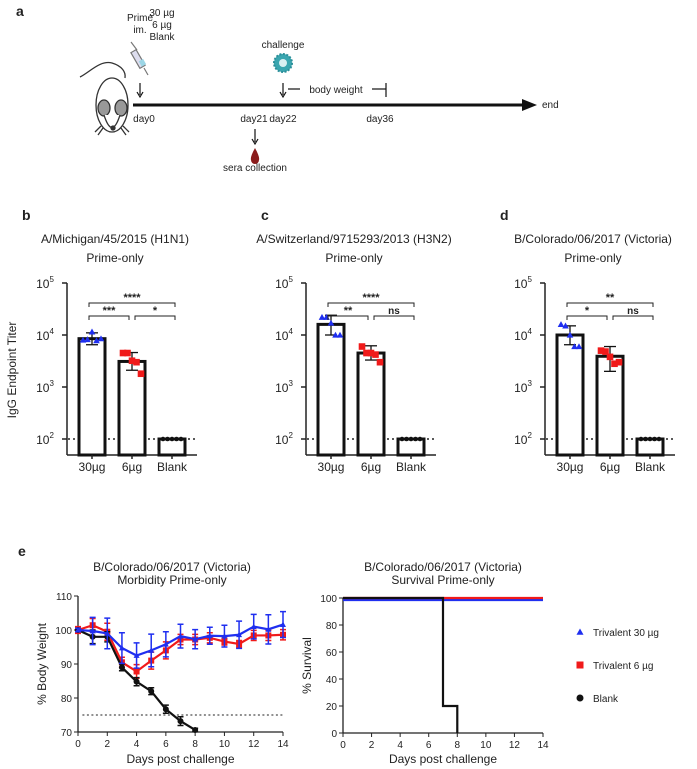 The height and width of the screenshot is (769, 697). Describe the element at coordinates (371, 467) in the screenshot. I see `x-tick-label: 6µg` at that location.